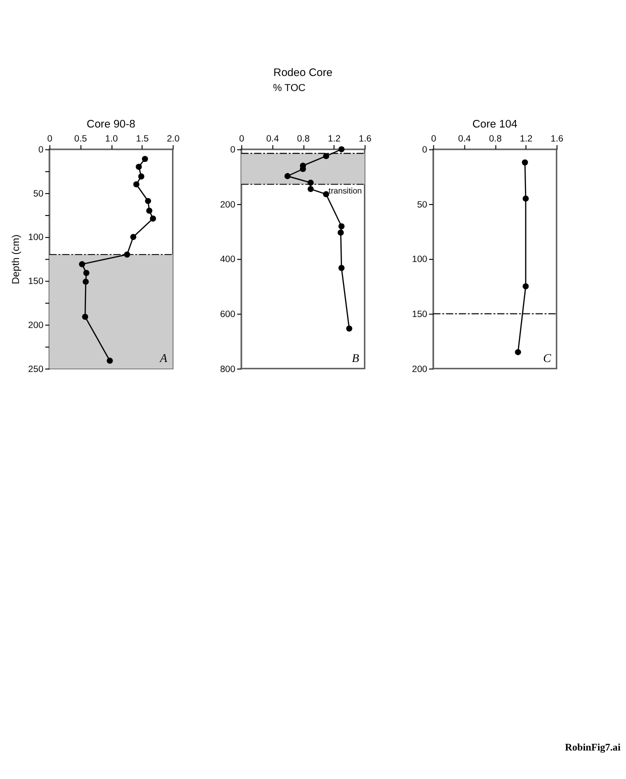 The image size is (626, 779). Describe the element at coordinates (356, 358) in the screenshot. I see `annotation: B` at that location.